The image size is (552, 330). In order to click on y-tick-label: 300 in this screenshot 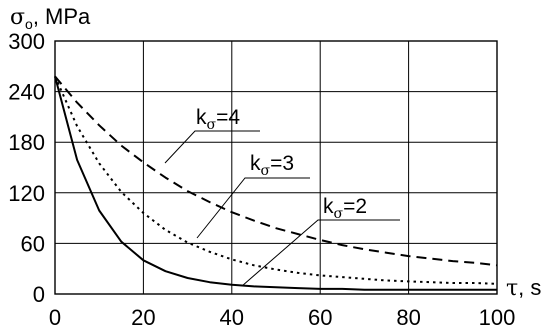, I will do `click(26, 41)`.